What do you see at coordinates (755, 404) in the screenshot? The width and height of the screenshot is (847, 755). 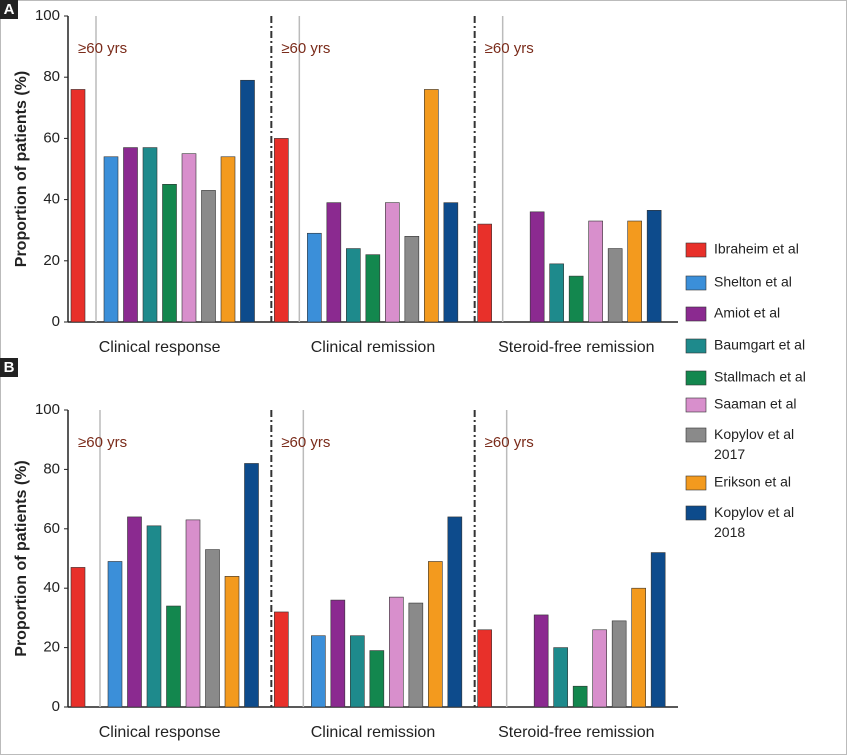 I see `legend-label: Saaman et al` at bounding box center [755, 404].